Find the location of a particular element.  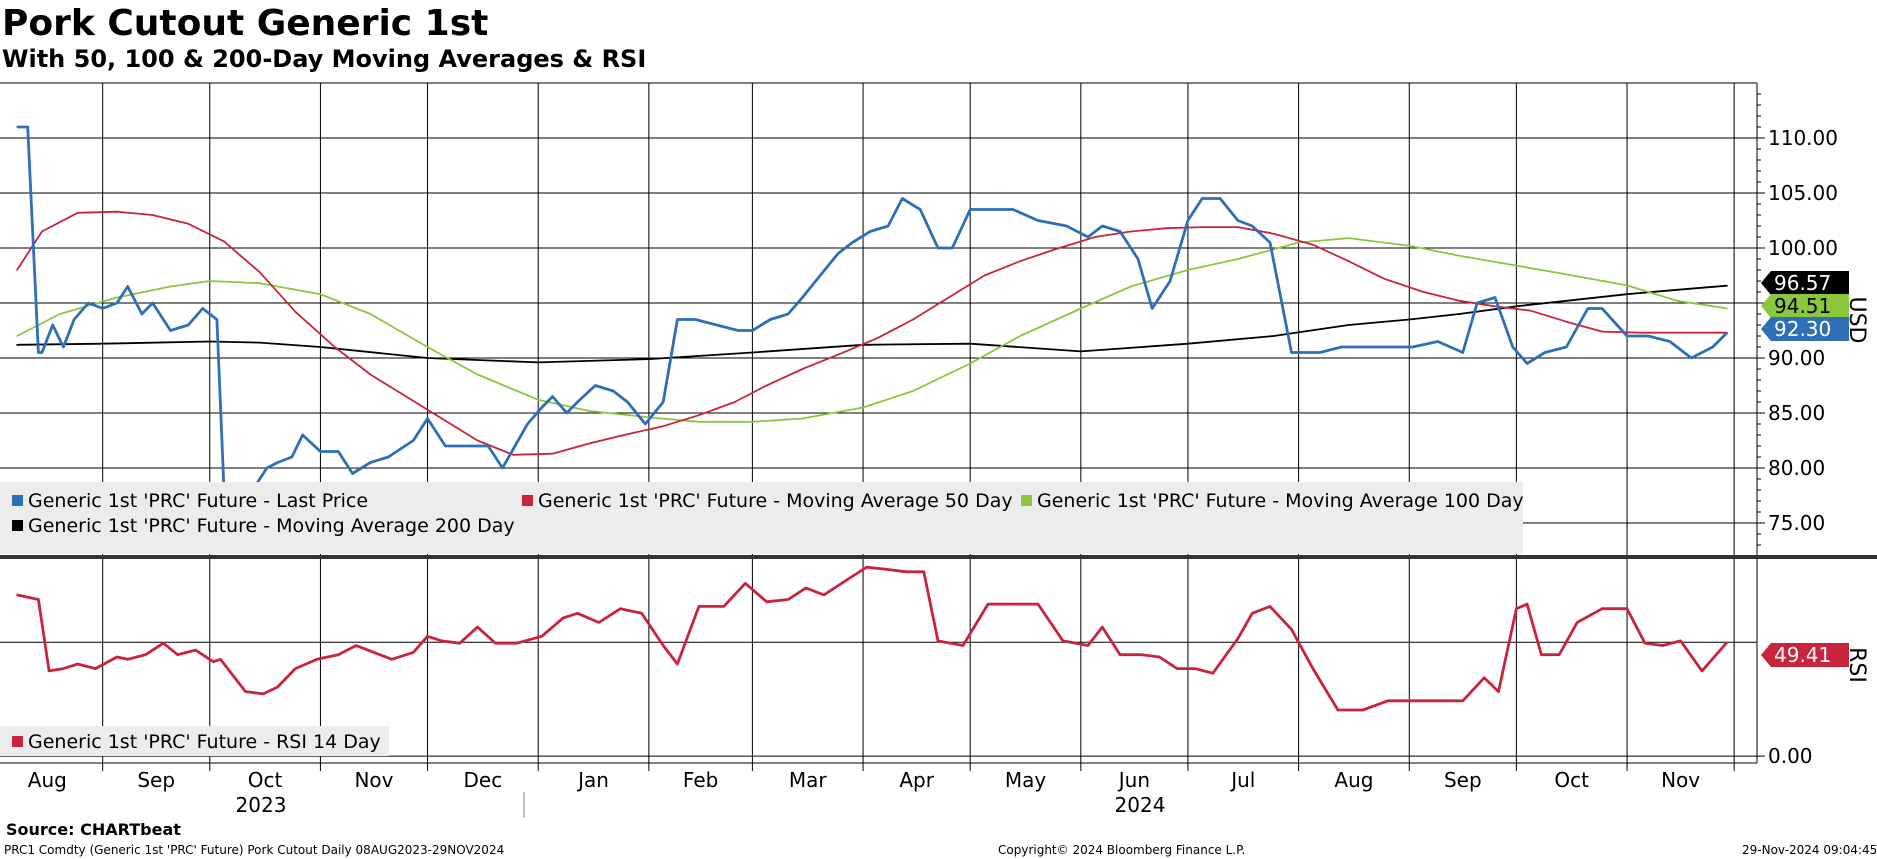

month-label: Jan is located at coordinates (592, 780).